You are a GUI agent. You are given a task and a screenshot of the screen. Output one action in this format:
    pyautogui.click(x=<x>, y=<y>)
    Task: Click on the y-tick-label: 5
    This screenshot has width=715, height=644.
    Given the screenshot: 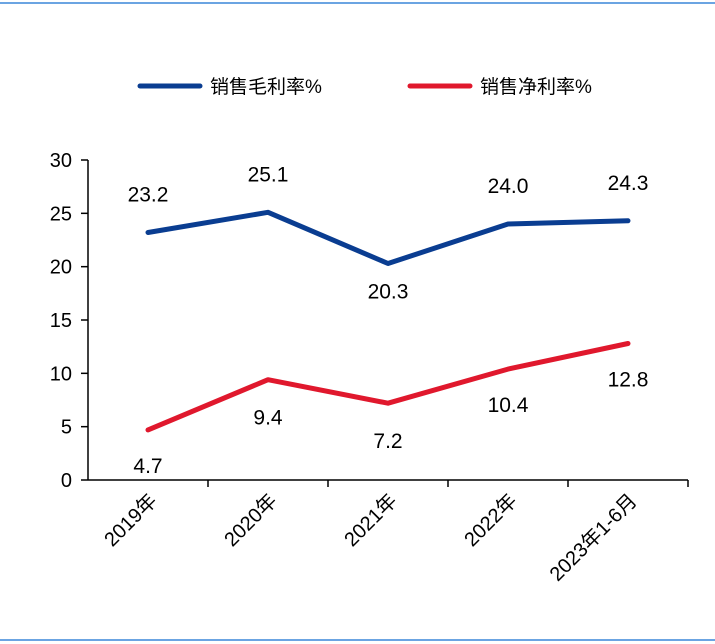 What is the action you would take?
    pyautogui.click(x=66, y=428)
    